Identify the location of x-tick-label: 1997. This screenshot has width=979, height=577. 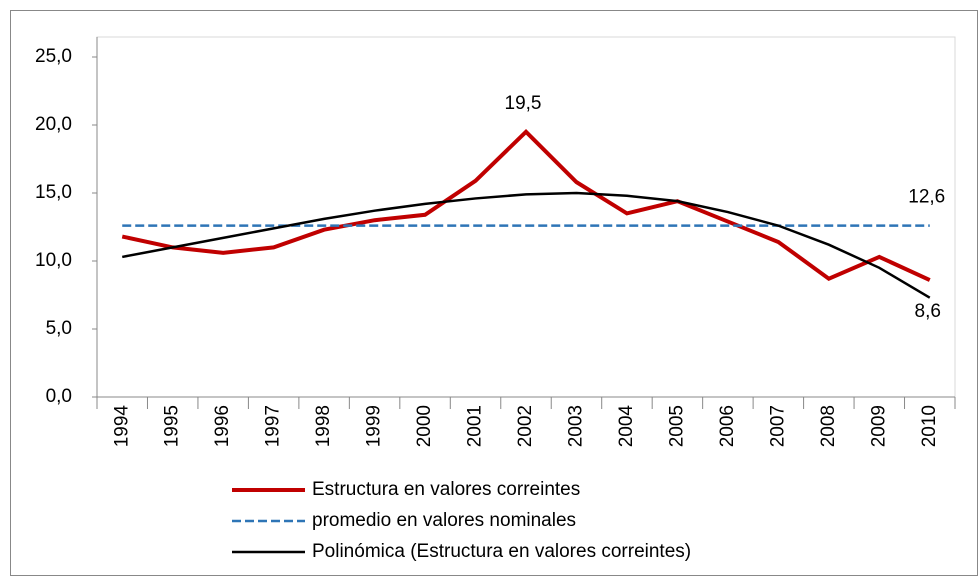
(273, 426).